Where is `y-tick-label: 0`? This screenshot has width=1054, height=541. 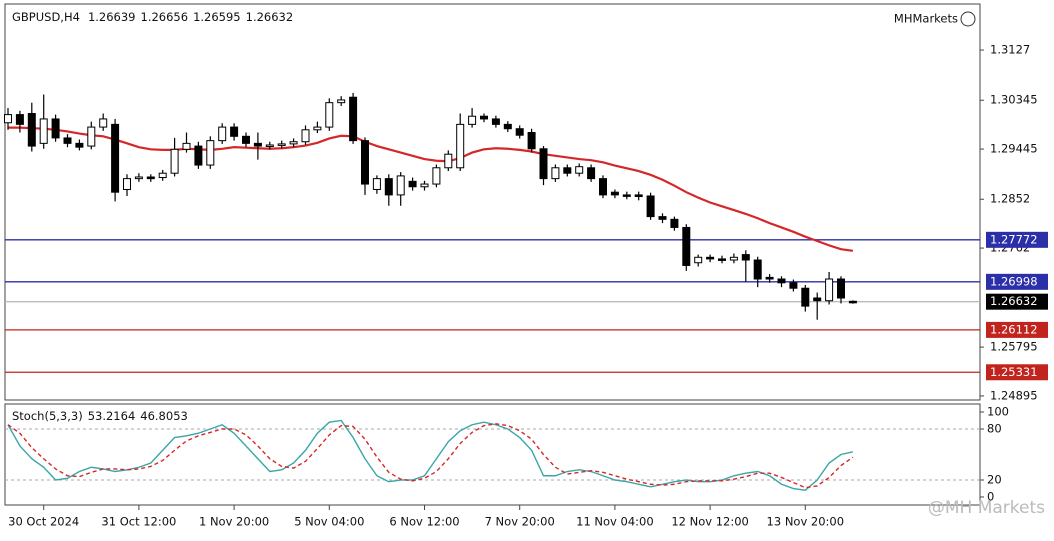 y-tick-label: 0 is located at coordinates (990, 497).